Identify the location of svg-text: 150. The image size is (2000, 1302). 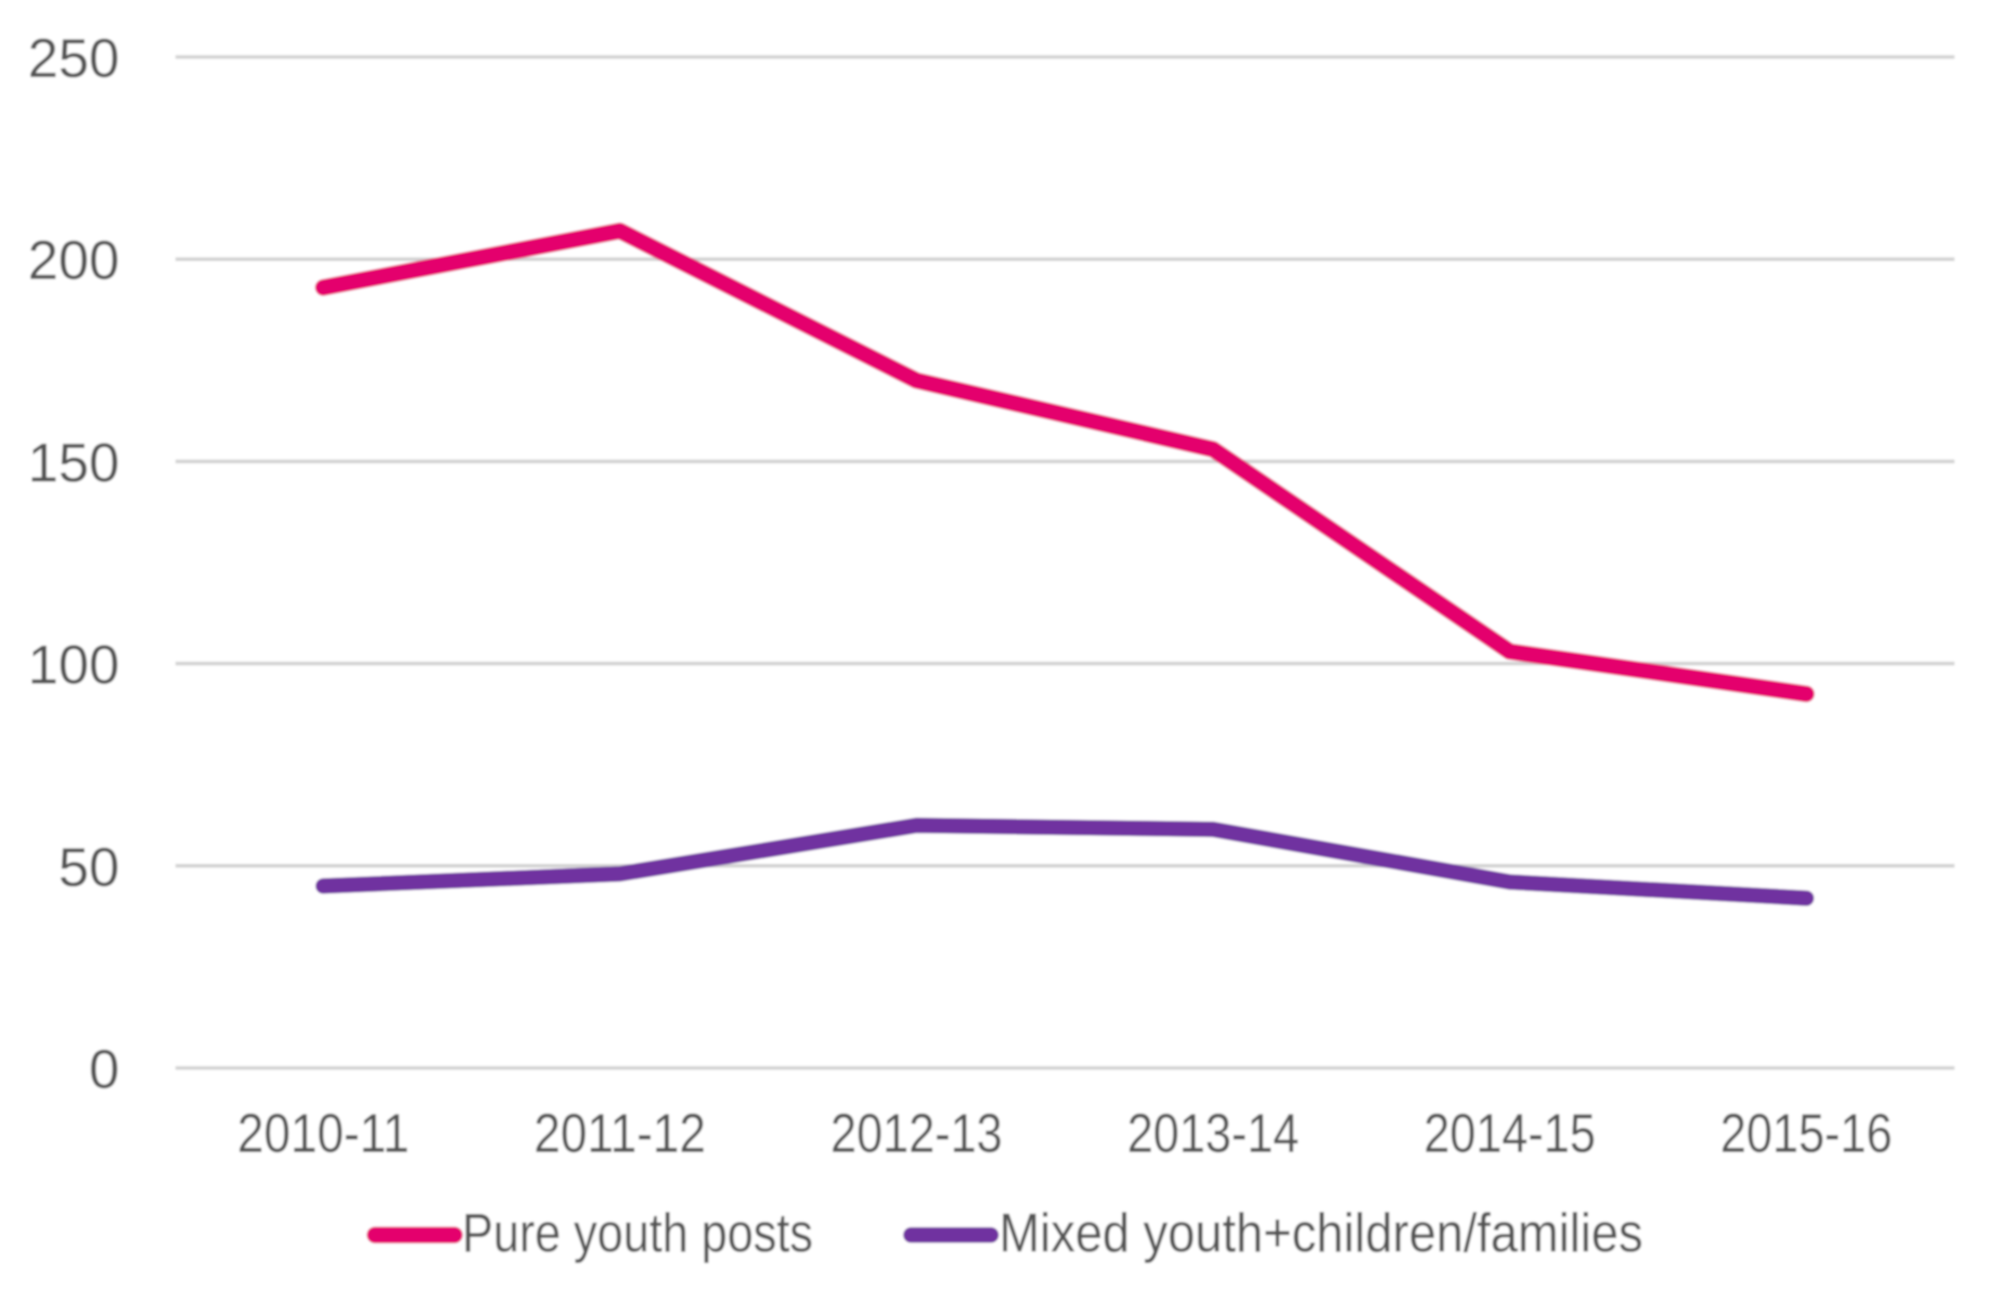
(74, 462).